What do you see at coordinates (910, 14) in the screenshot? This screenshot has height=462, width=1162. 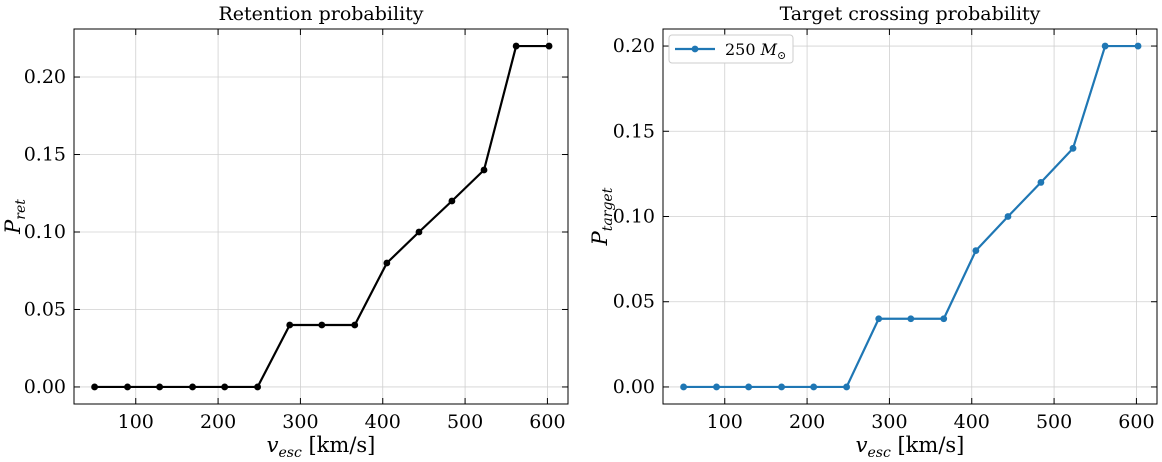 I see `chart-title: Target crossing probability` at bounding box center [910, 14].